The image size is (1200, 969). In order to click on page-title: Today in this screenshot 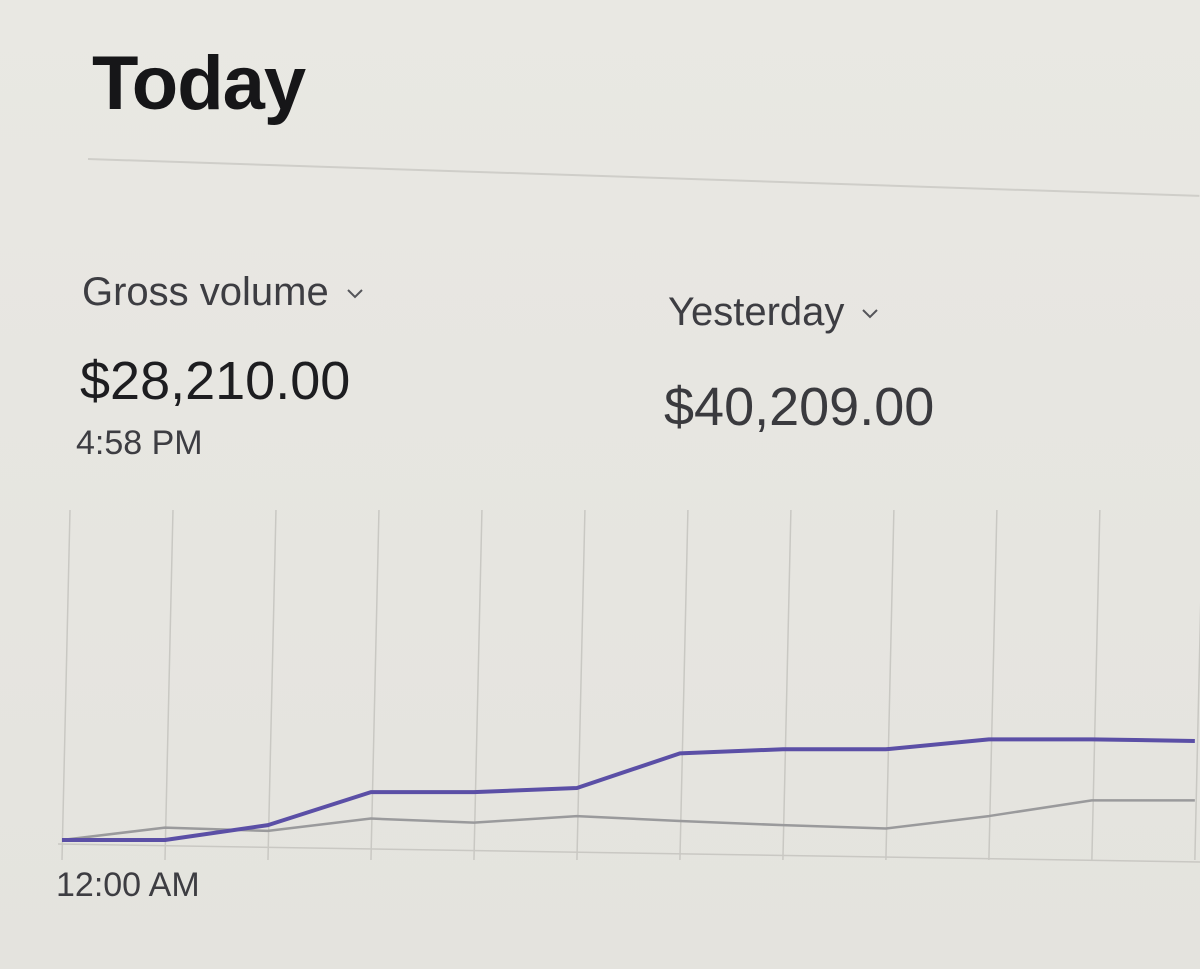, I will do `click(199, 83)`.